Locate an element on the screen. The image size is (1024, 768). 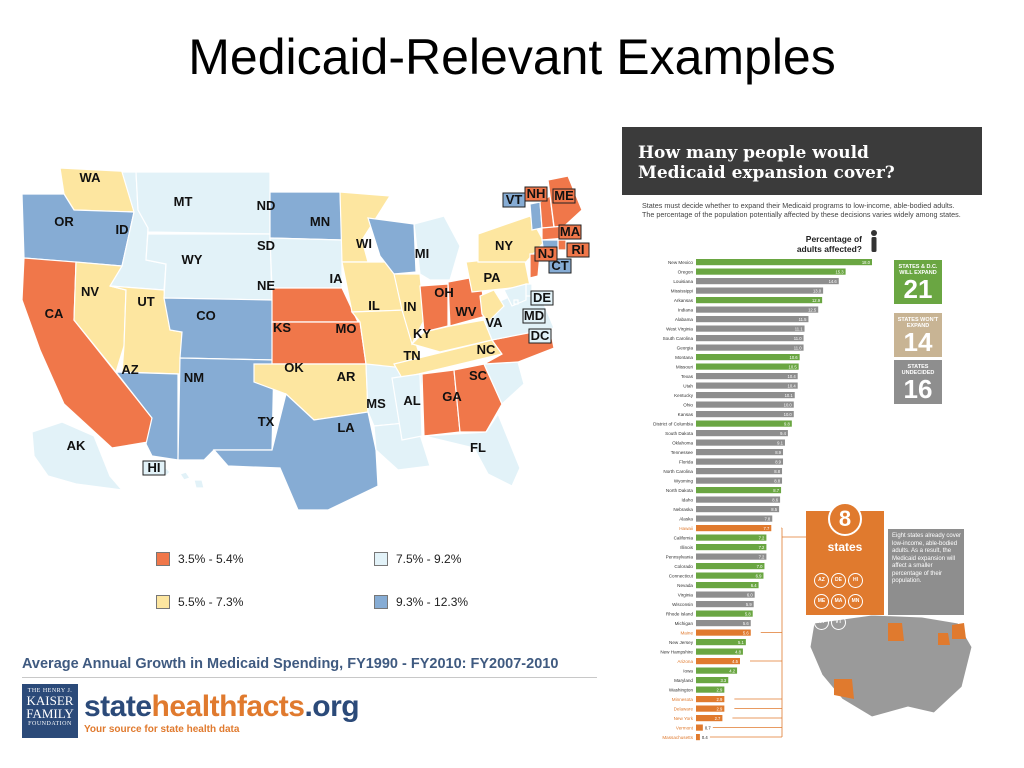
bar-value: 0.4 is located at coordinates (705, 737).